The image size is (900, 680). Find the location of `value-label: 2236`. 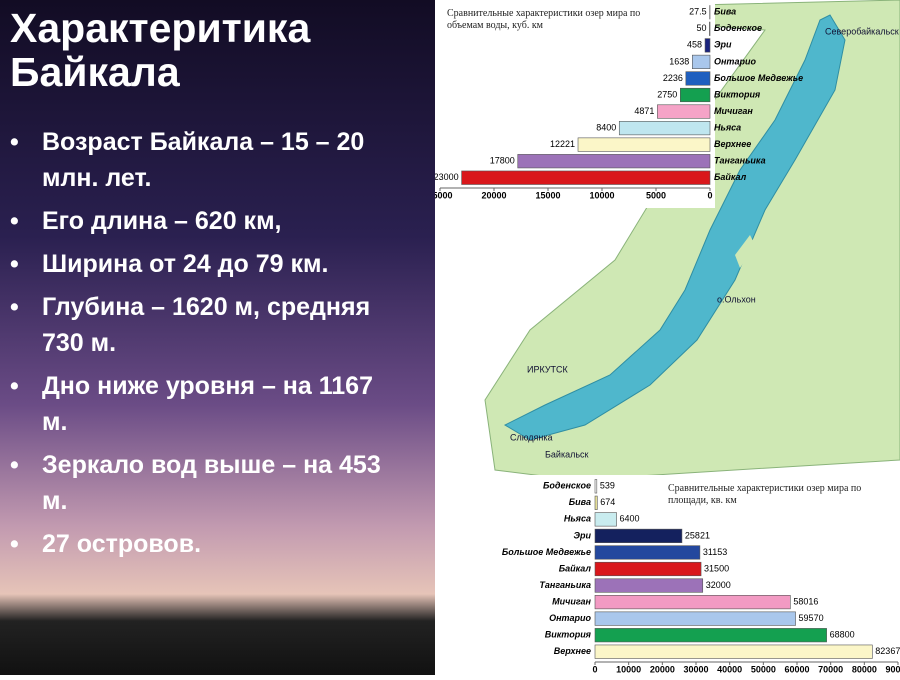

value-label: 2236 is located at coordinates (673, 78).